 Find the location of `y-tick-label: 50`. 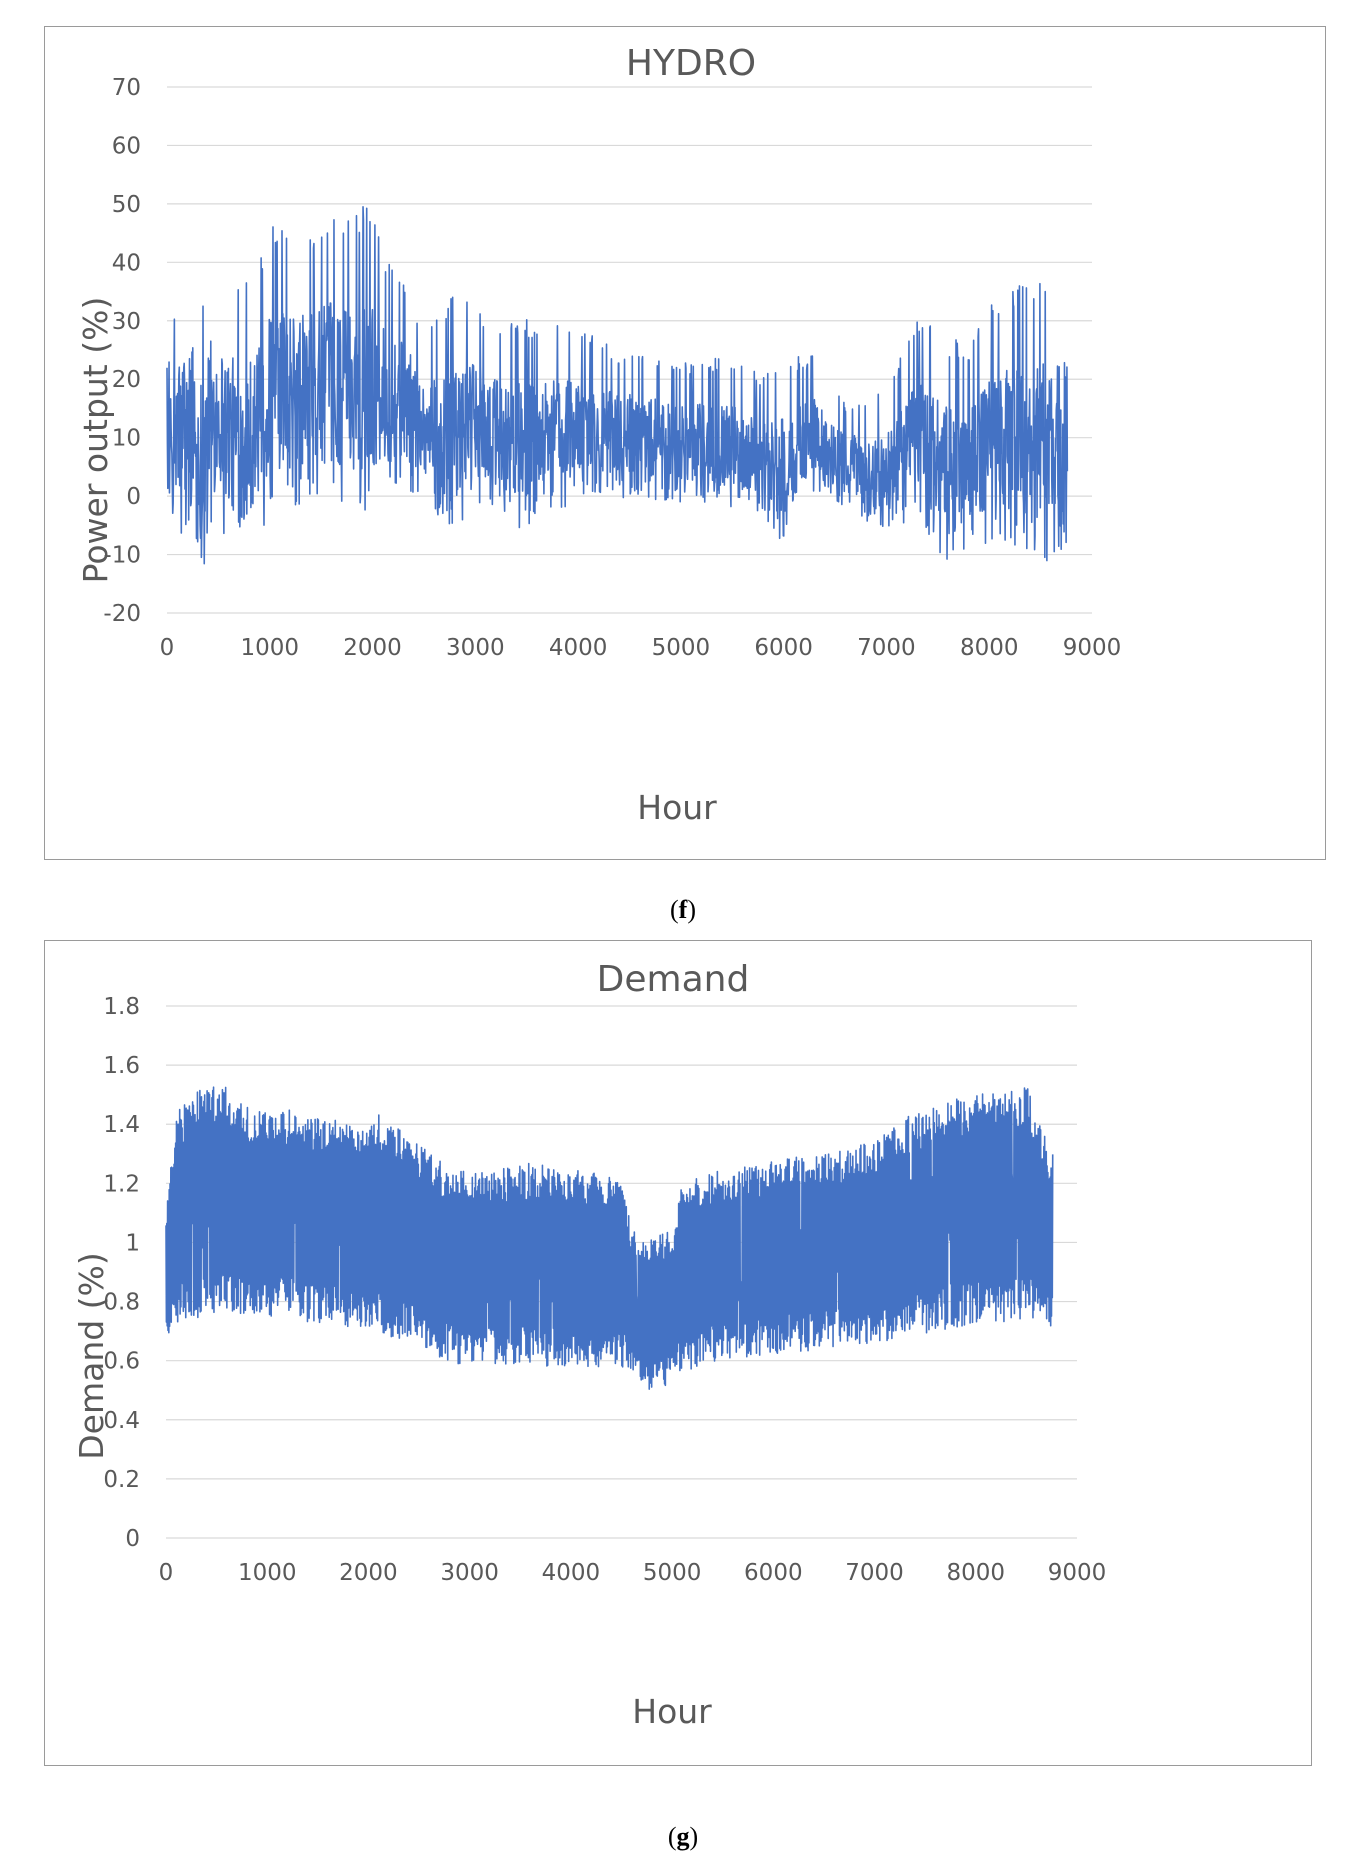

y-tick-label: 50 is located at coordinates (126, 205).